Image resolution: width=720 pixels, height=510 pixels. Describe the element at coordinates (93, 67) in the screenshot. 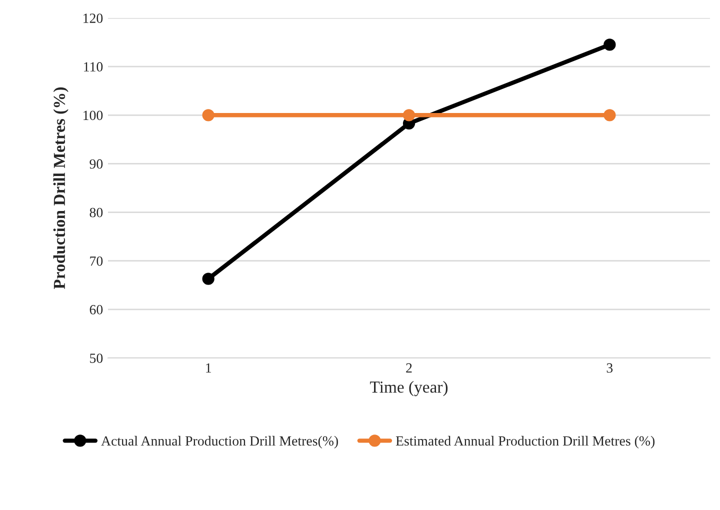

I see `y-tick-label: 110` at that location.